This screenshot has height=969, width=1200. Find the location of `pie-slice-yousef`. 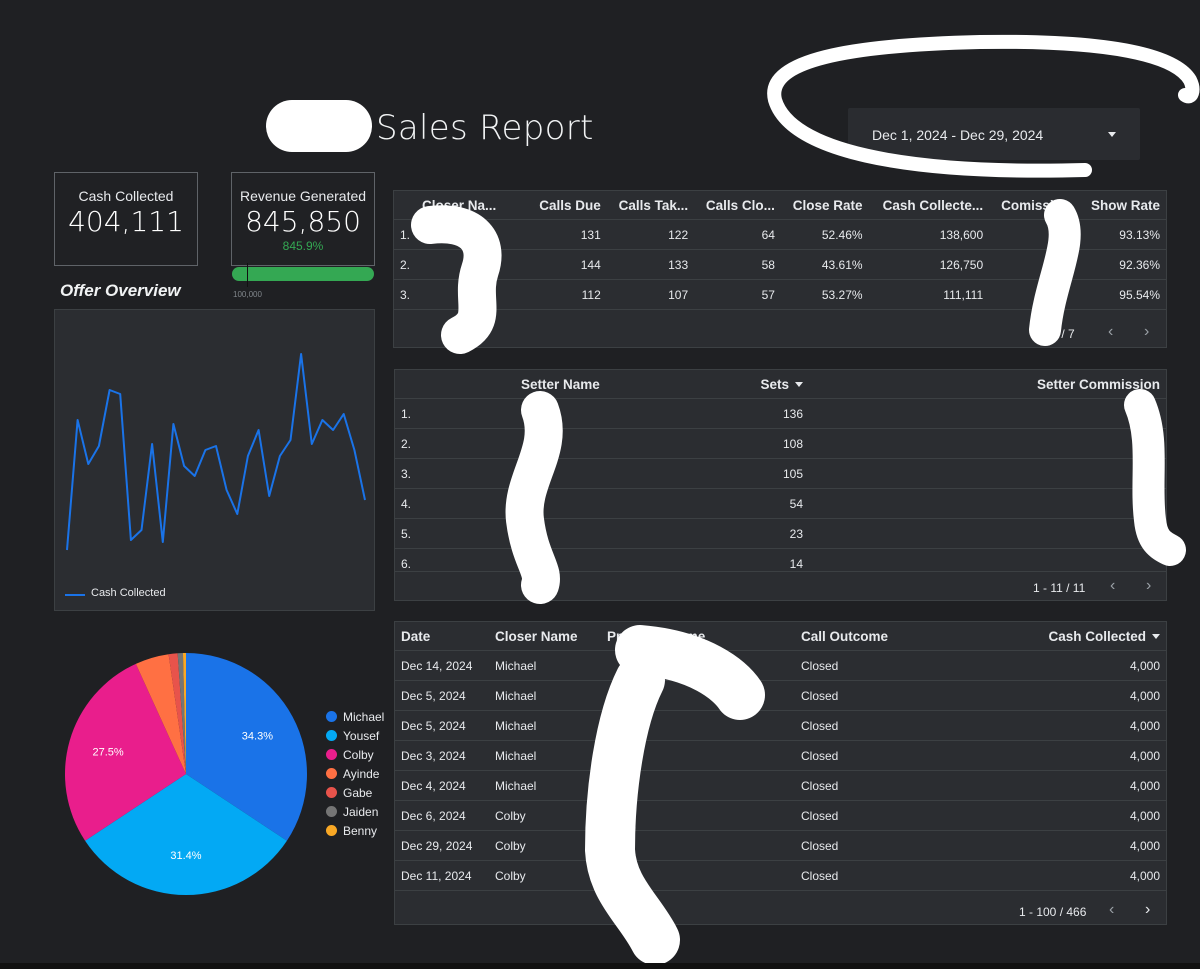

pie-slice-yousef is located at coordinates (186, 834).